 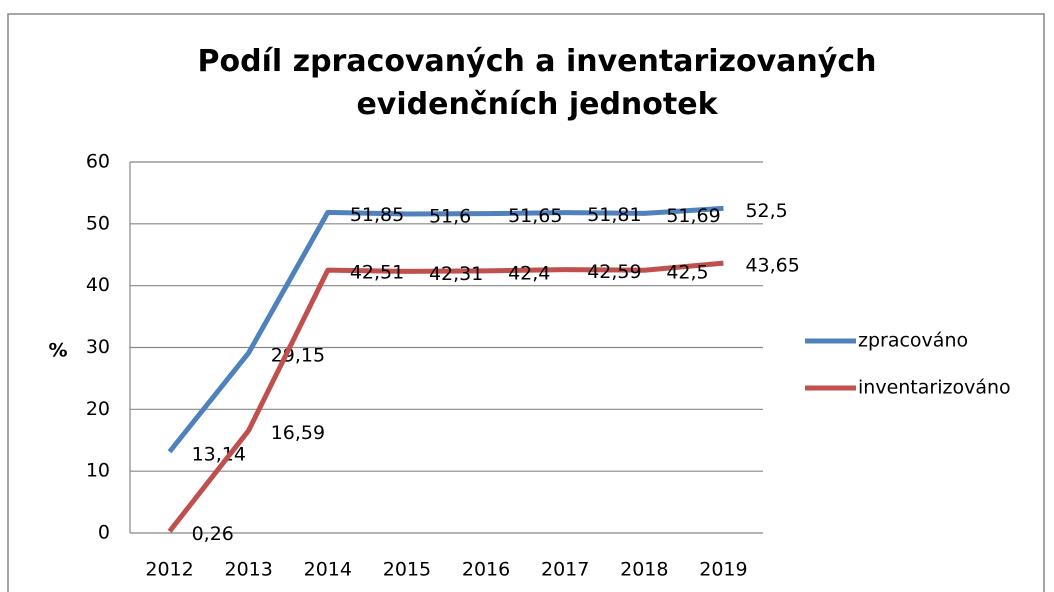 I want to click on data-label: 42,51, so click(x=377, y=273).